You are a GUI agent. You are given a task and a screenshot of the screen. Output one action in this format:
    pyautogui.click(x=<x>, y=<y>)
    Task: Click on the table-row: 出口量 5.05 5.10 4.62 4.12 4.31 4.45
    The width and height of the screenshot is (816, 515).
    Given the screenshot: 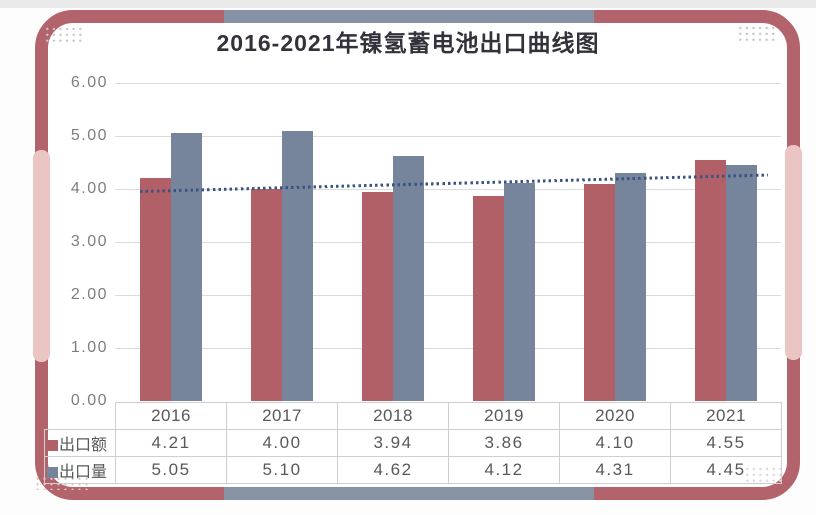 What is the action you would take?
    pyautogui.click(x=413, y=470)
    